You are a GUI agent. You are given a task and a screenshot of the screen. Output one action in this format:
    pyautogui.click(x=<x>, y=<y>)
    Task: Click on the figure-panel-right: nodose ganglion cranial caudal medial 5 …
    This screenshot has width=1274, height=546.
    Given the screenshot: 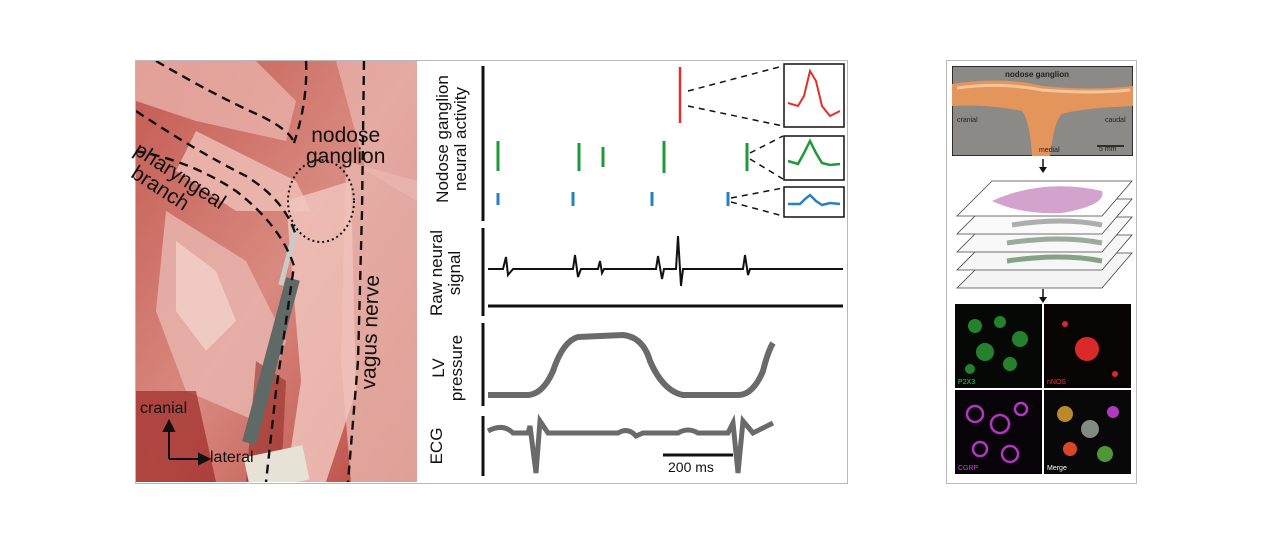 What is the action you would take?
    pyautogui.click(x=1041, y=272)
    